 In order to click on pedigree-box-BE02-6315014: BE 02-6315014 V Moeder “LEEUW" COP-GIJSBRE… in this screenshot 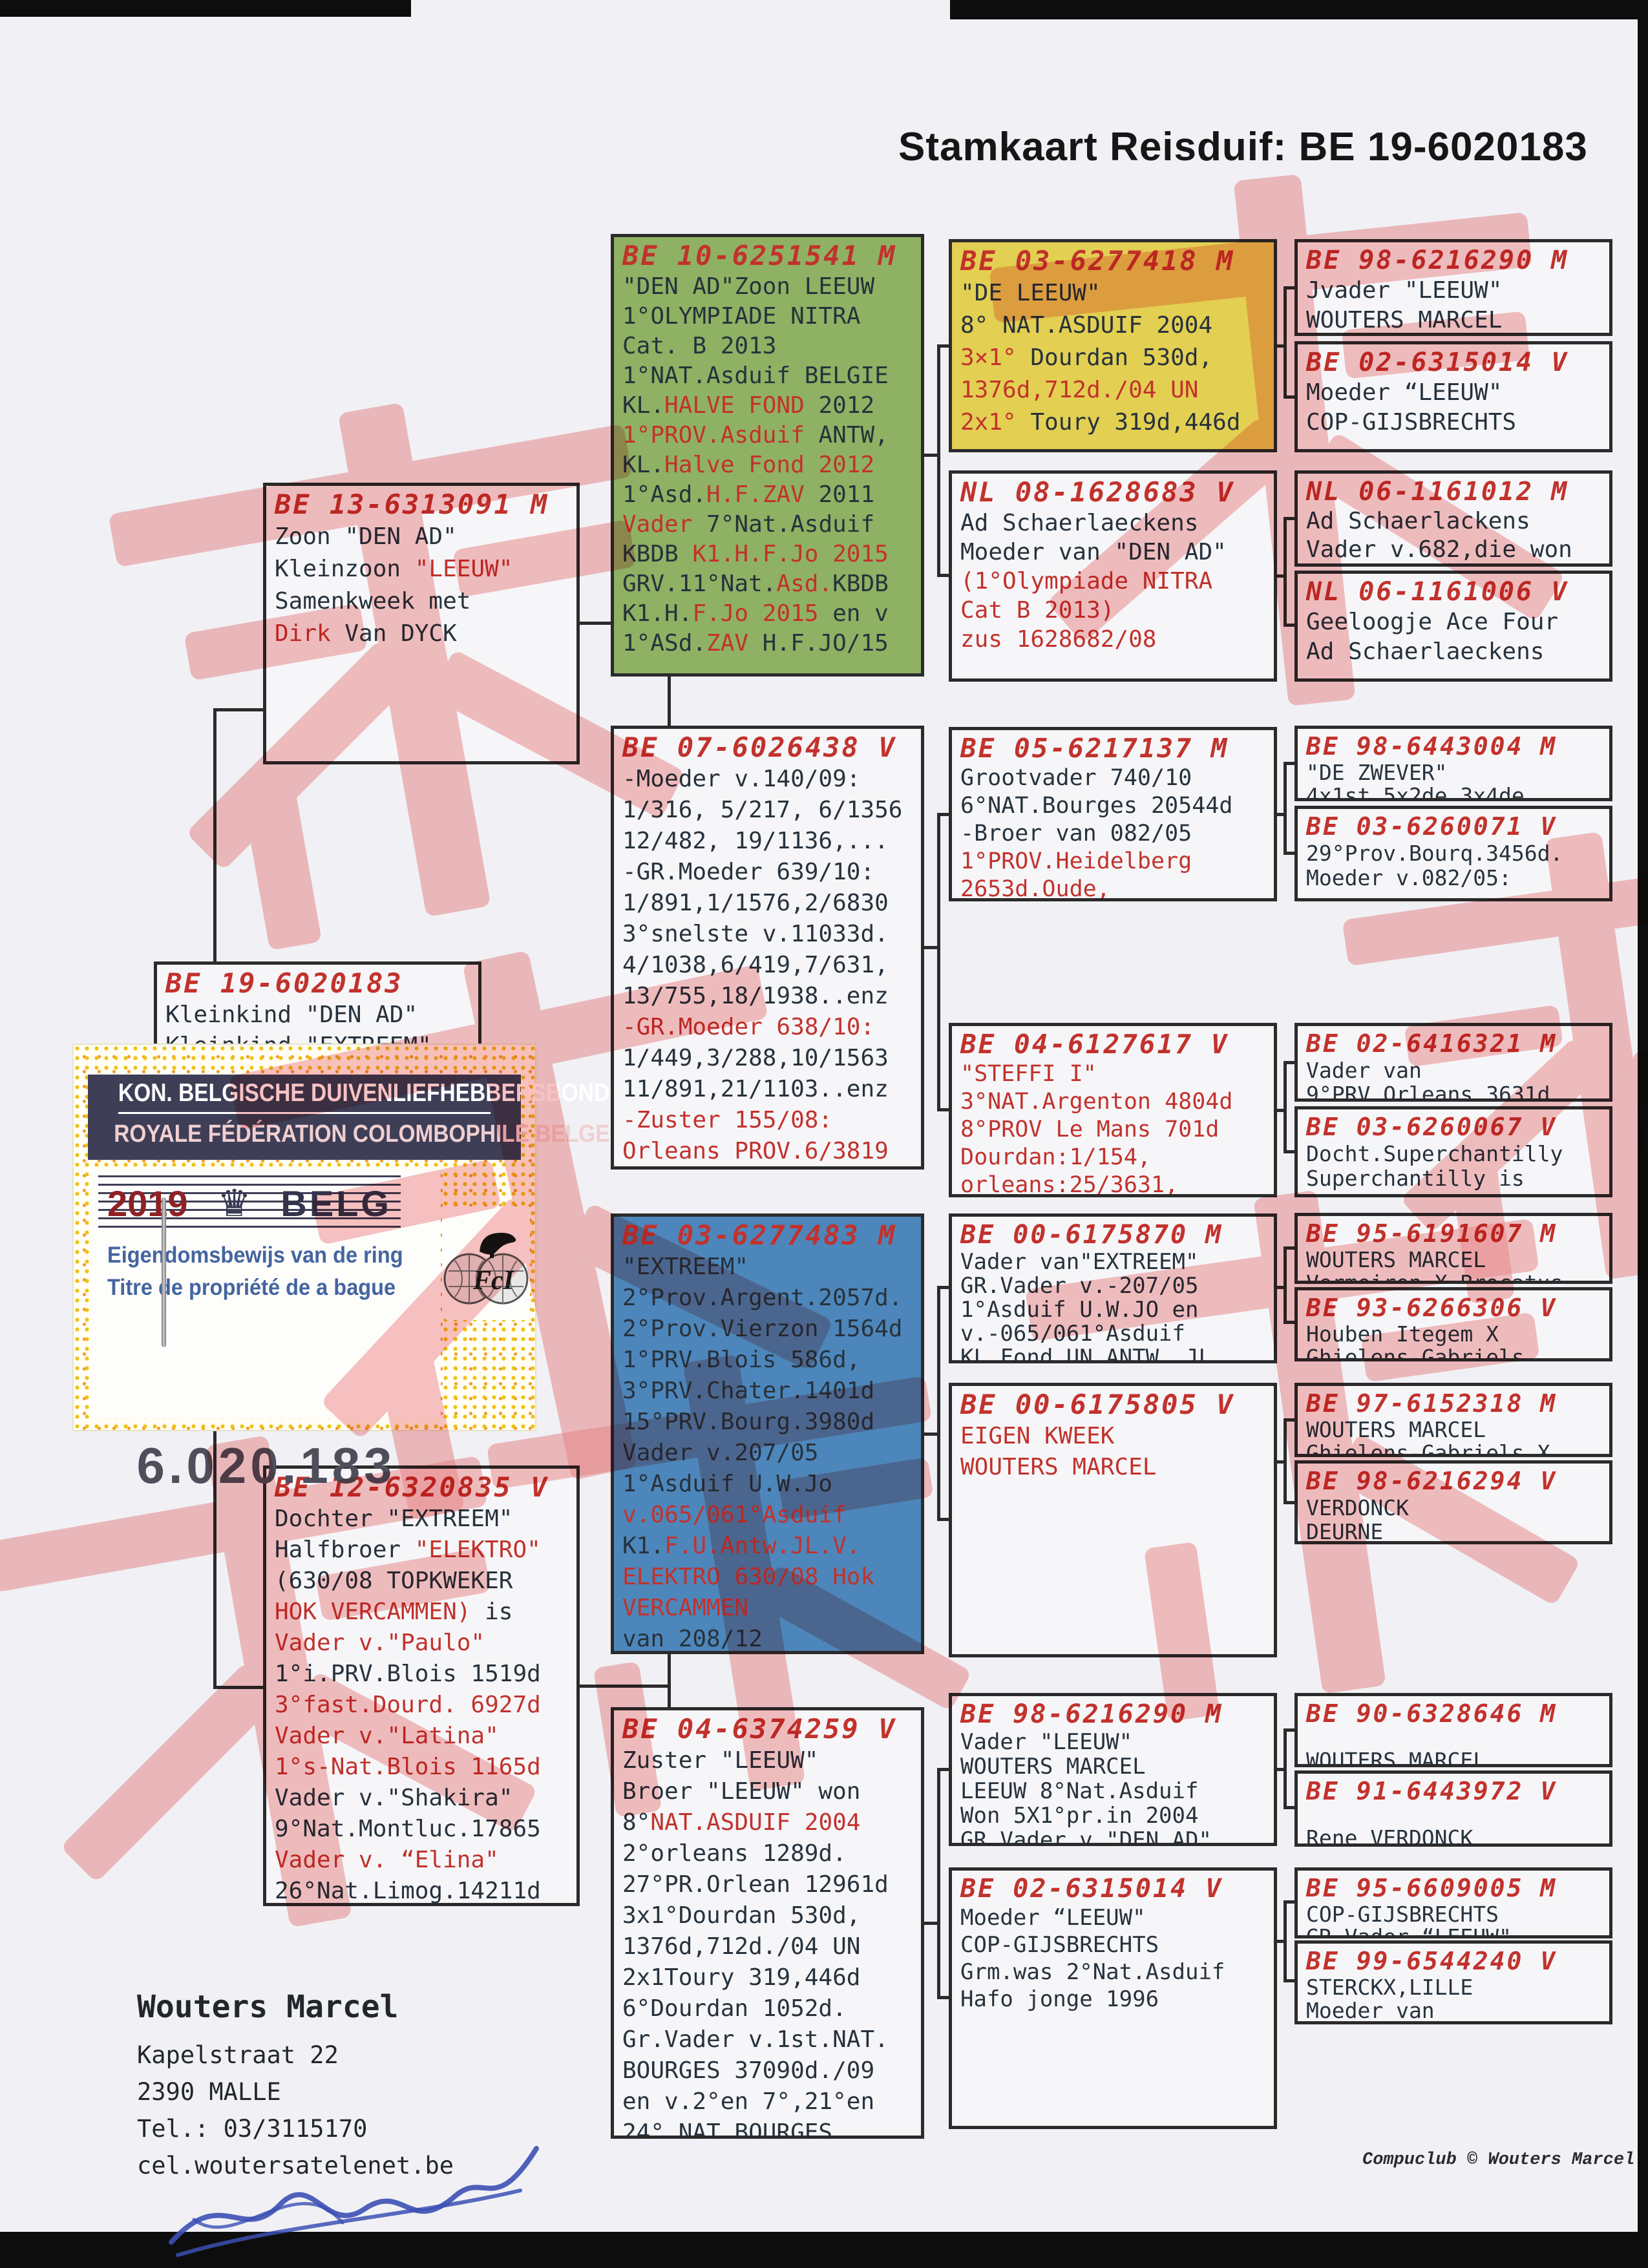, I will do `click(1453, 397)`.